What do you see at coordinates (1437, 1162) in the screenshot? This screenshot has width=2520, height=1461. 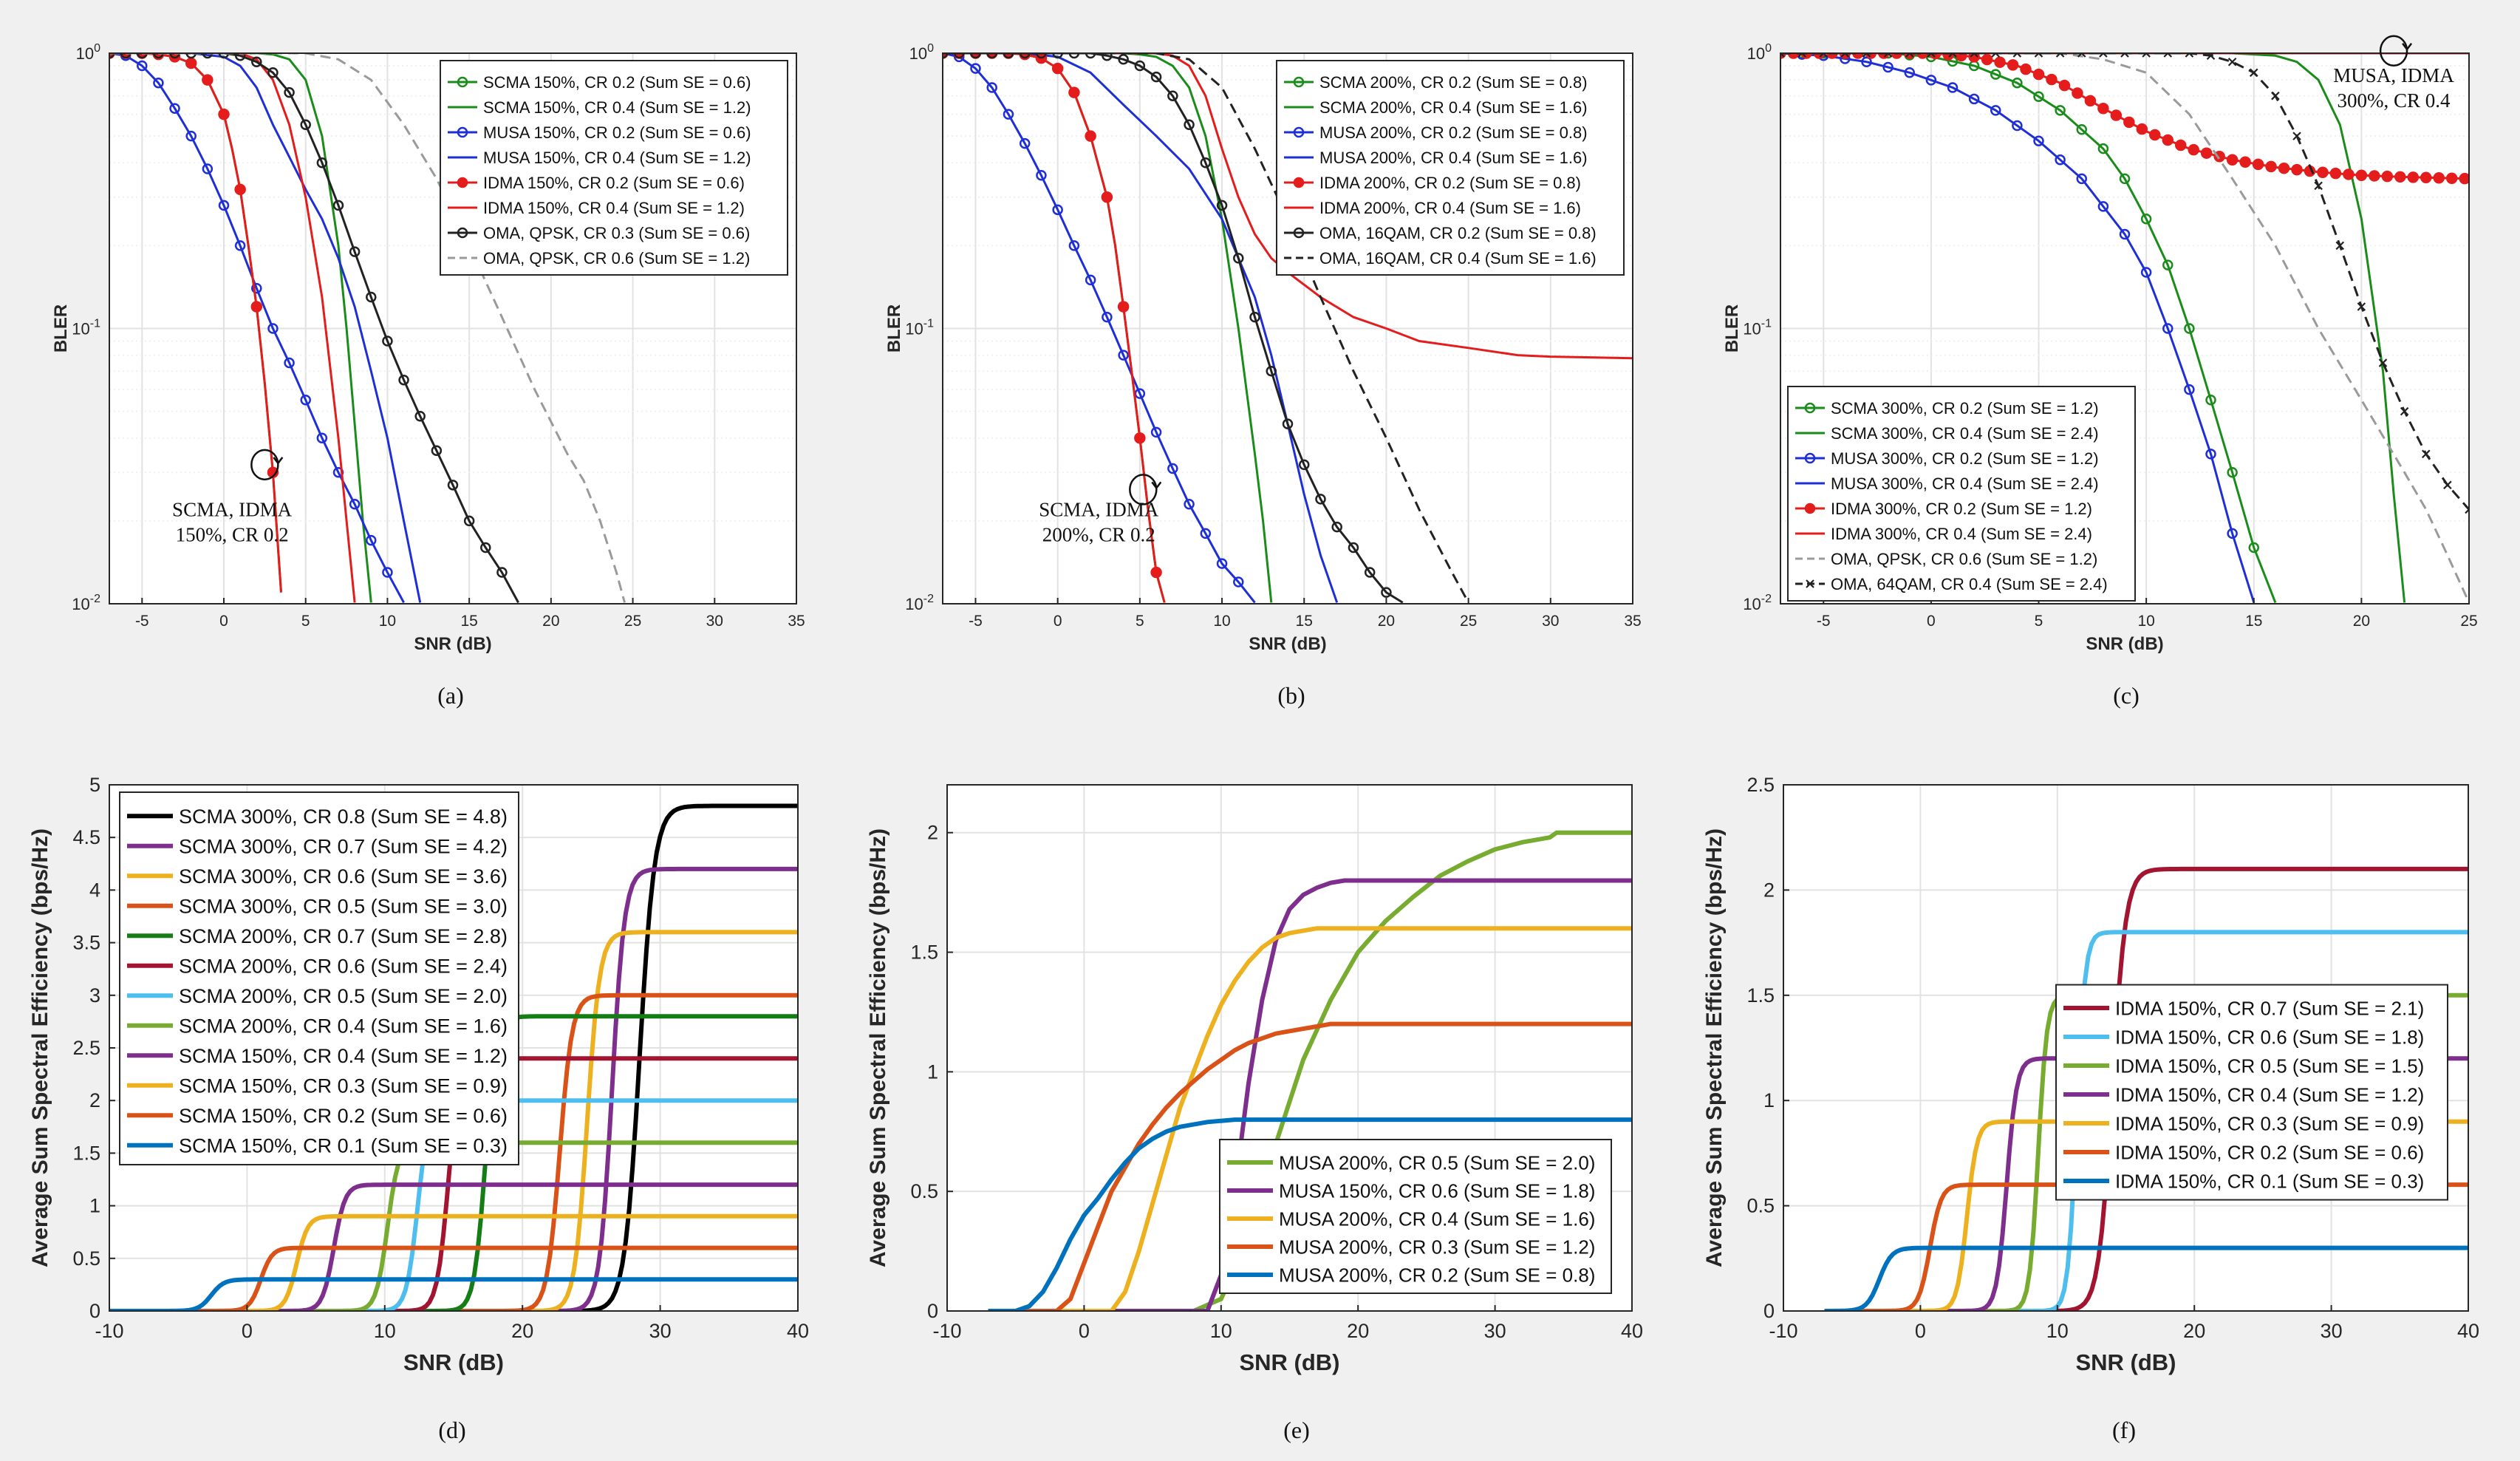 I see `legend-entry: MUSA 200%, CR 0.5 (Sum SE = 2.0)` at bounding box center [1437, 1162].